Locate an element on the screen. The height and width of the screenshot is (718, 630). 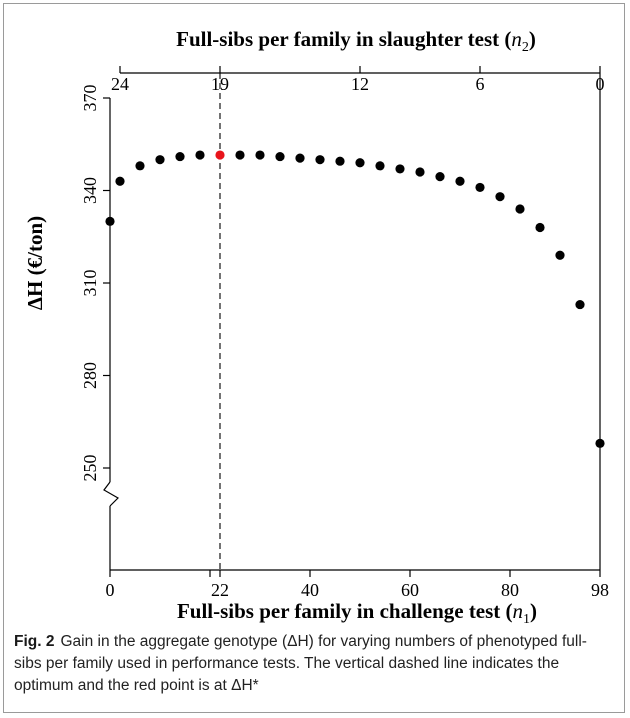
y-tick-label: 310 is located at coordinates (90, 283).